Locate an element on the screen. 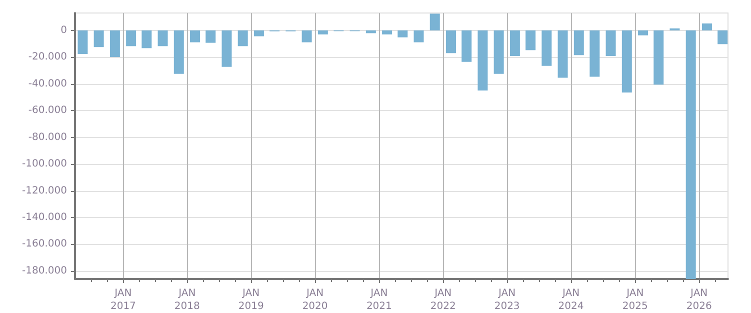 This screenshot has width=751, height=313. y-tick-label: -60.000 is located at coordinates (47, 110).